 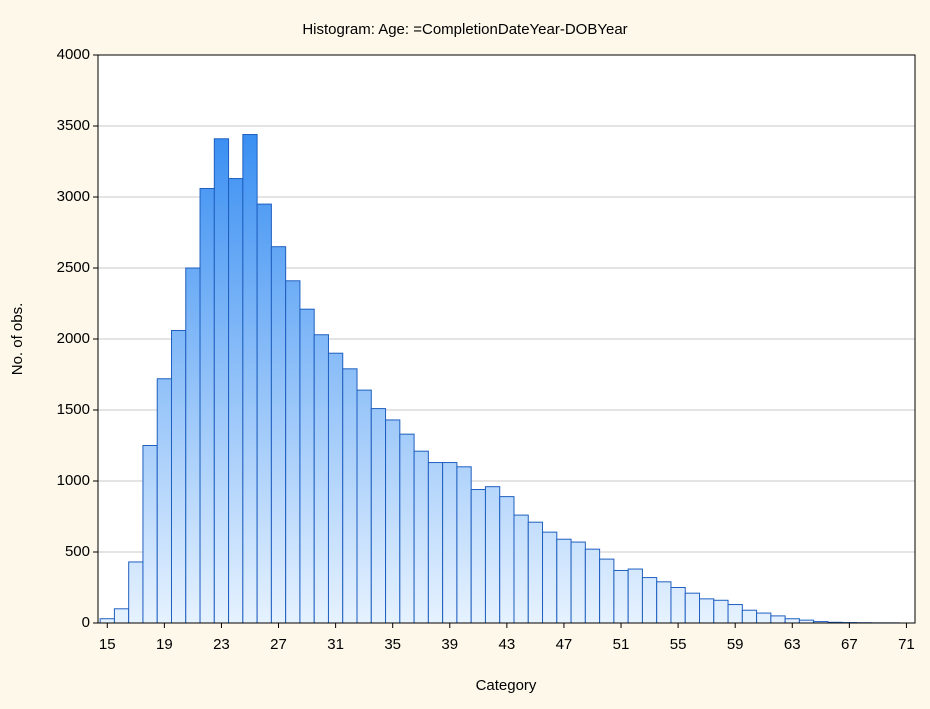 What do you see at coordinates (678, 644) in the screenshot?
I see `x-tick-label: 55` at bounding box center [678, 644].